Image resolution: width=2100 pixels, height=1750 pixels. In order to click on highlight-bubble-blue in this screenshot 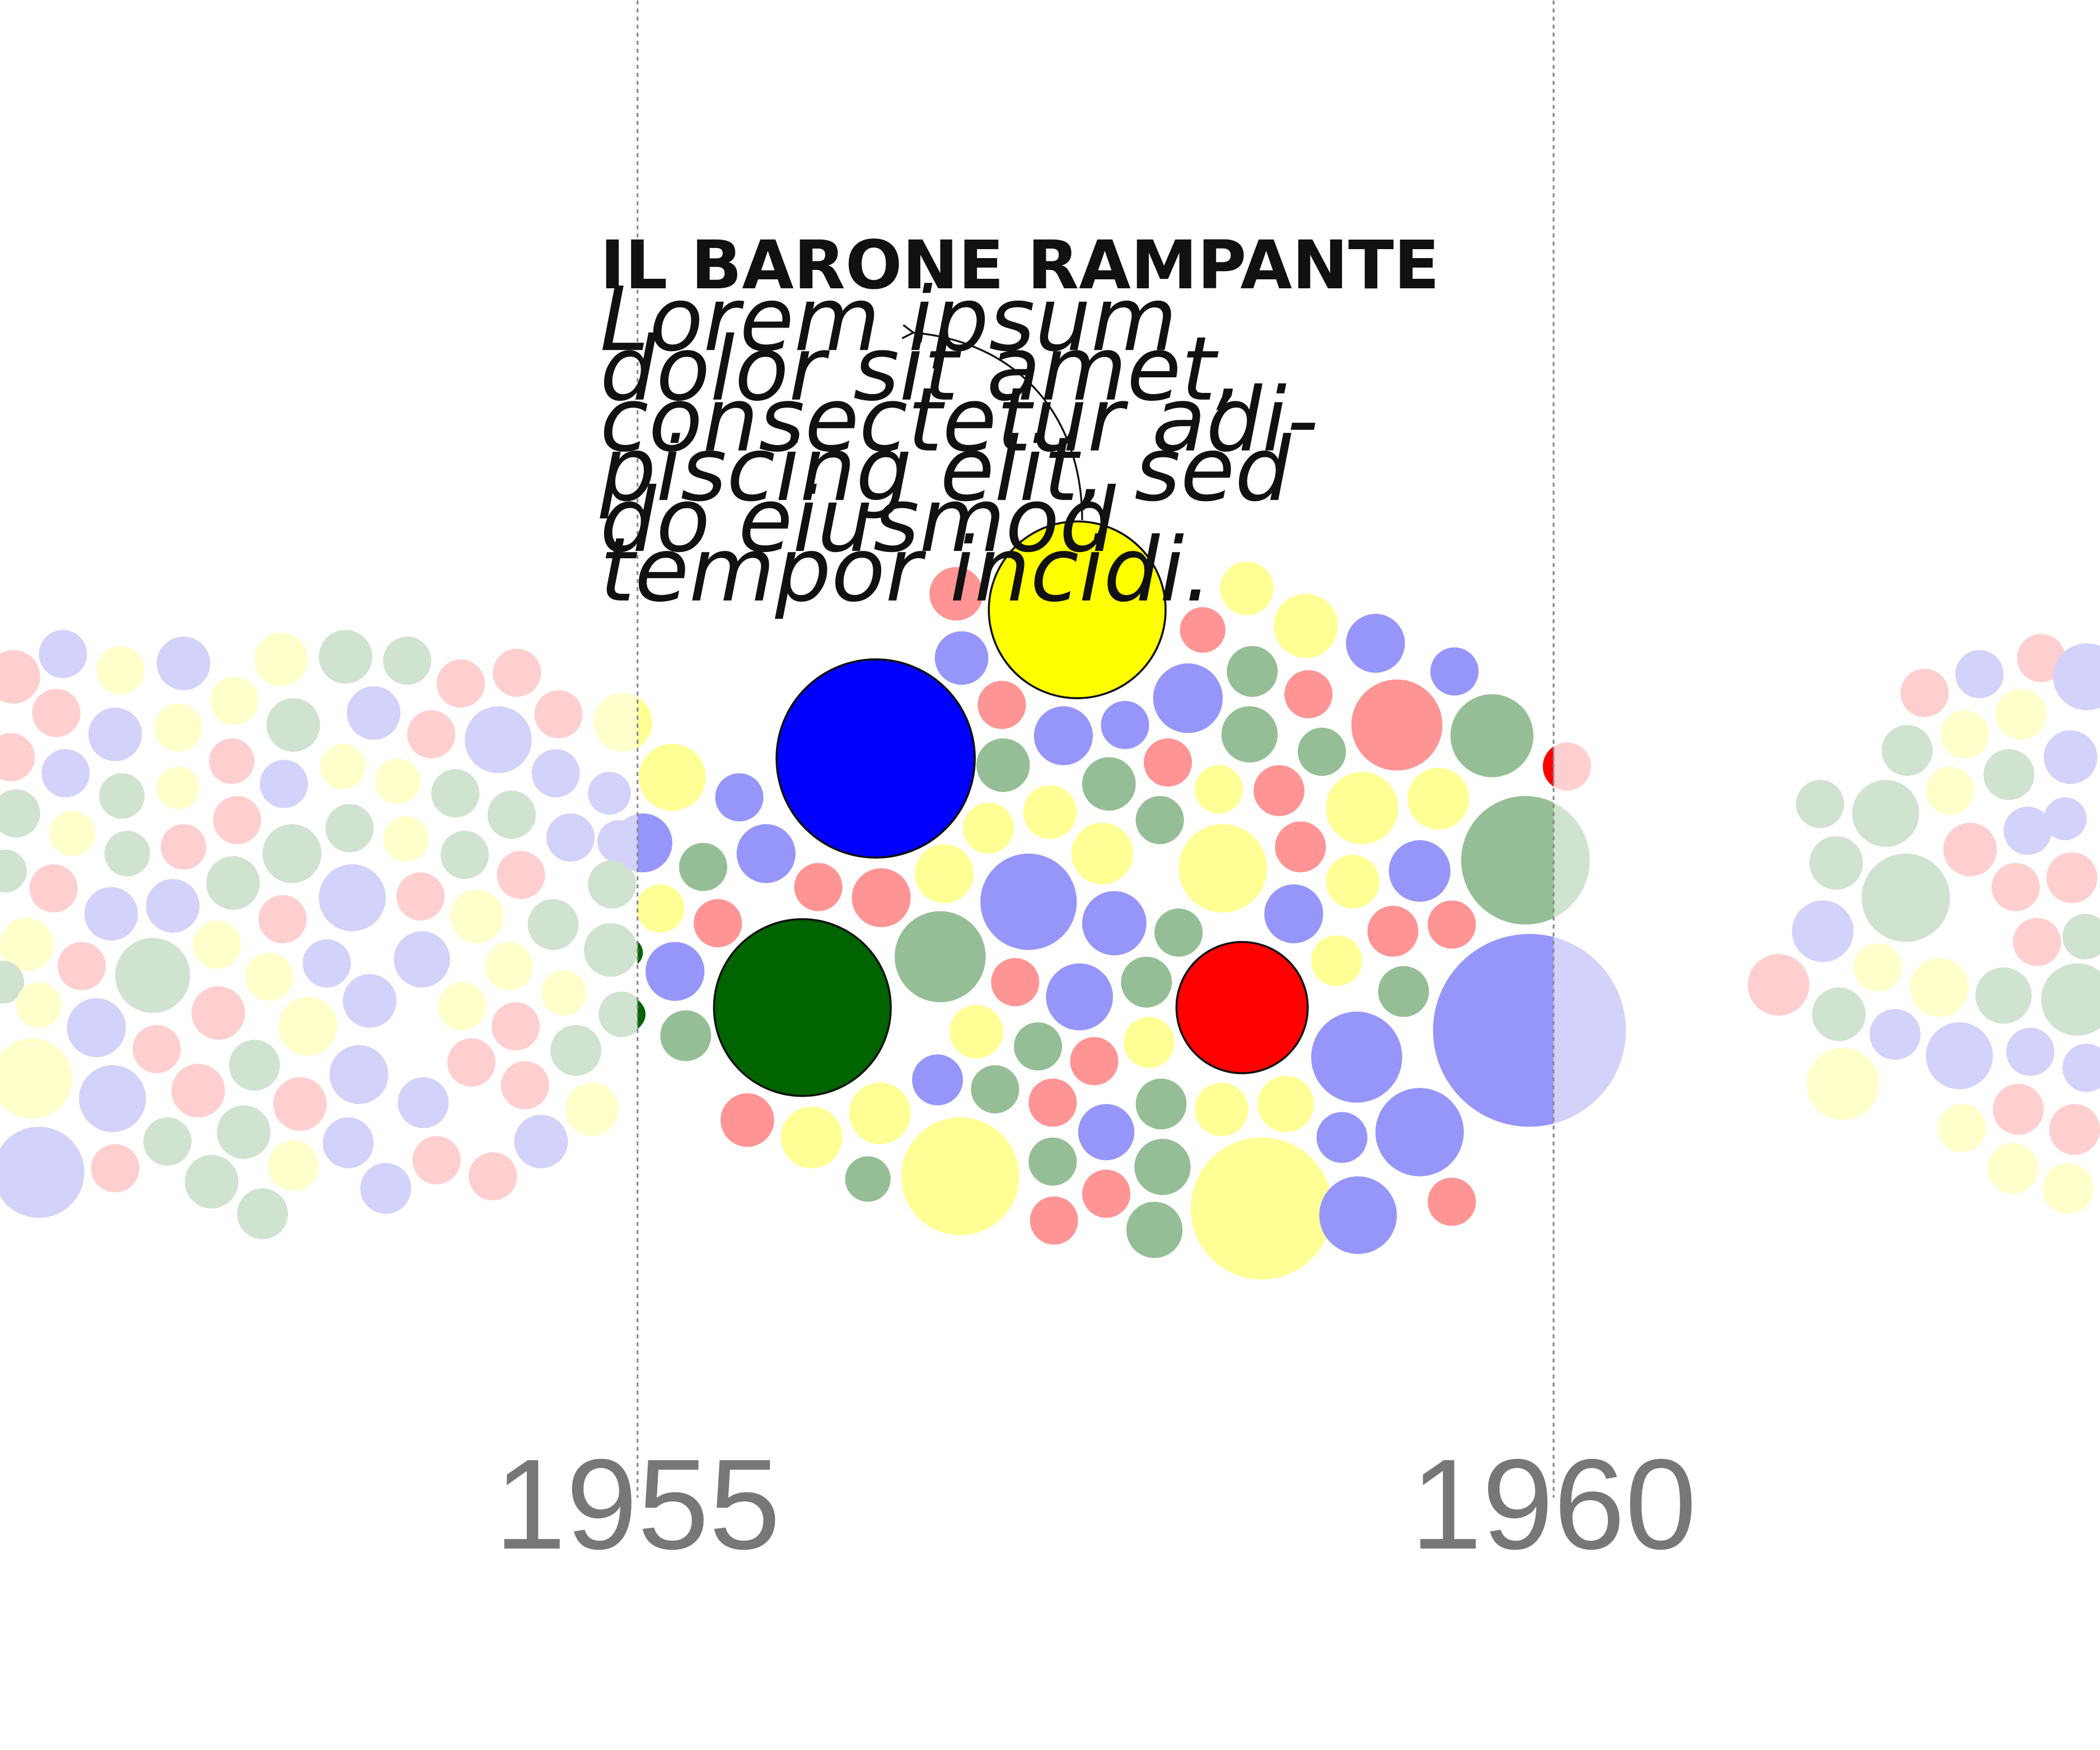, I will do `click(876, 758)`.